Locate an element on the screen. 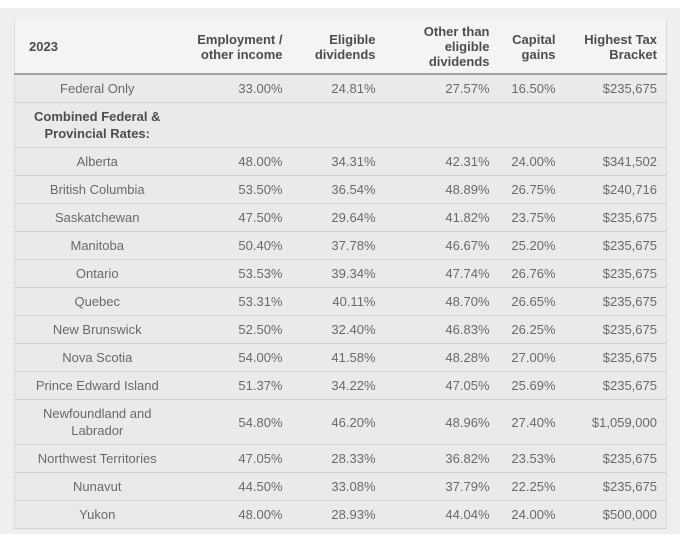 The width and height of the screenshot is (680, 542). rate-value: 34.31% is located at coordinates (338, 161).